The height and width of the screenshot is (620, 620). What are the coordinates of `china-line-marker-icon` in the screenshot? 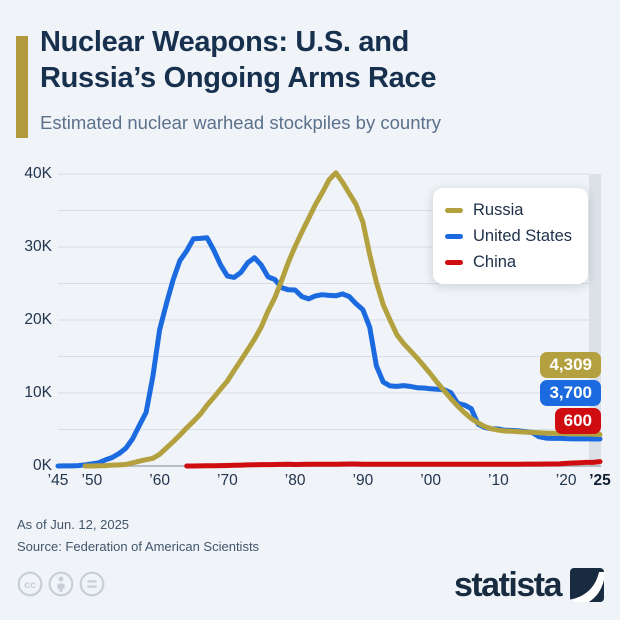 It's located at (454, 262).